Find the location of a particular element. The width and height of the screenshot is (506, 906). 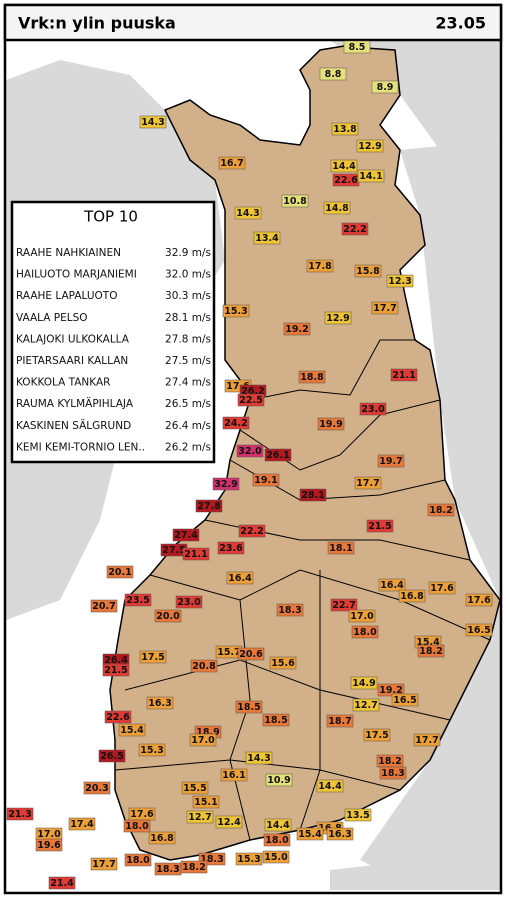

gust-value: 27.8 m/s is located at coordinates (188, 339).